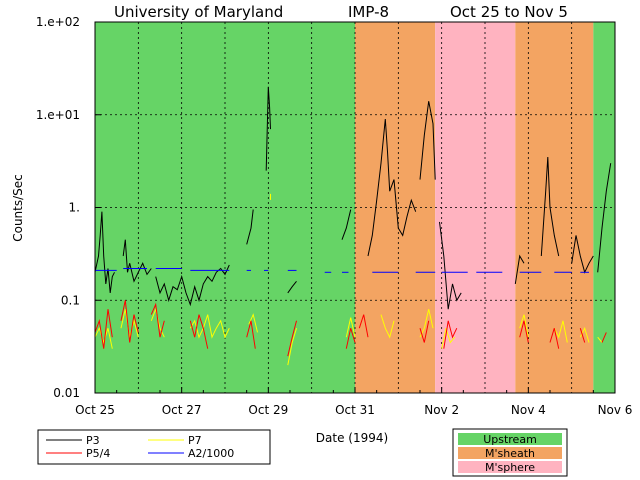 The height and width of the screenshot is (480, 640). Describe the element at coordinates (66, 393) in the screenshot. I see `y-tick-label: 0.01` at that location.